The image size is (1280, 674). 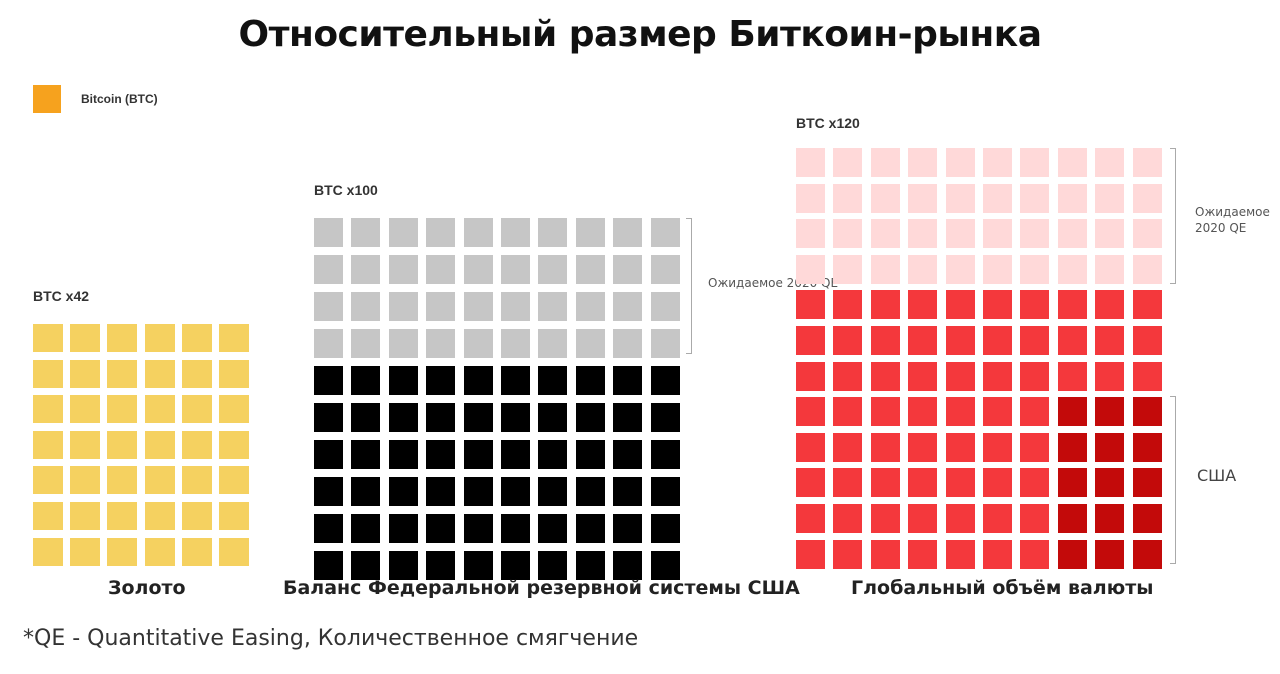 What do you see at coordinates (47, 99) in the screenshot?
I see `legend-swatch` at bounding box center [47, 99].